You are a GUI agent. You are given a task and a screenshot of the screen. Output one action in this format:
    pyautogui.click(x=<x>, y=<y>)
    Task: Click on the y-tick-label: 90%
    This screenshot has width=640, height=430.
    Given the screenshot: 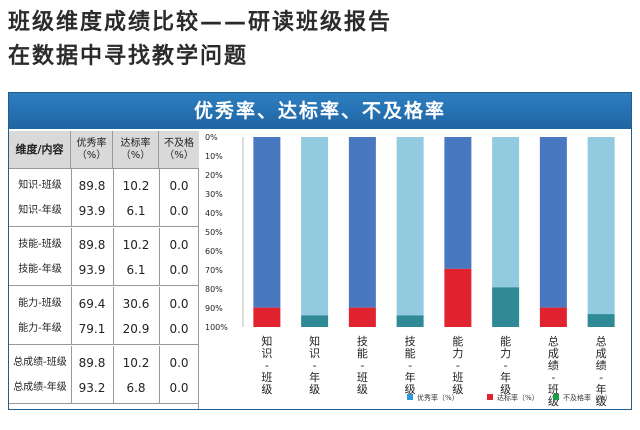 What is the action you would take?
    pyautogui.click(x=214, y=308)
    